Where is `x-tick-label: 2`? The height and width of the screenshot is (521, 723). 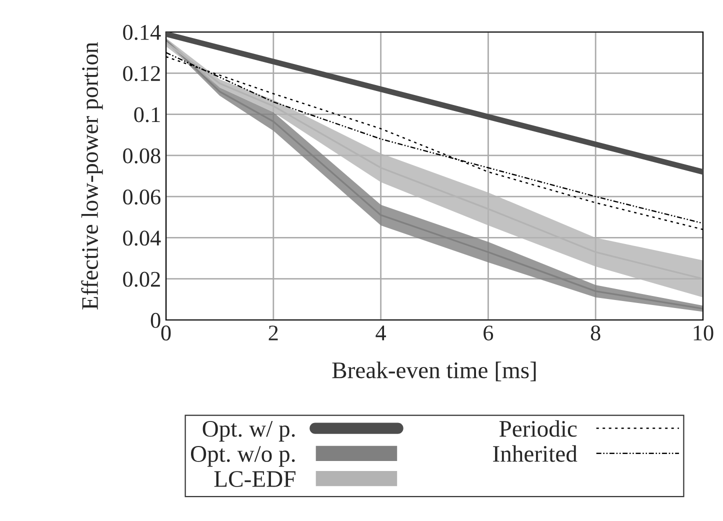 x-tick-label: 2 is located at coordinates (273, 333).